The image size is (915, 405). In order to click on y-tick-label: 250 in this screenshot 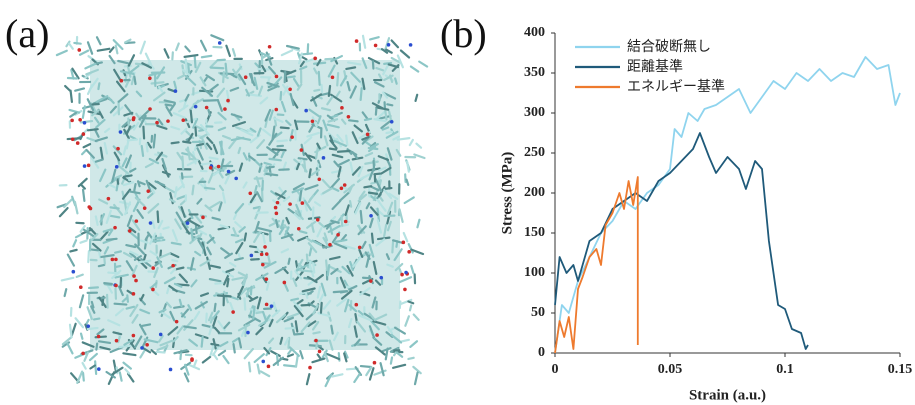, I will do `click(534, 152)`.